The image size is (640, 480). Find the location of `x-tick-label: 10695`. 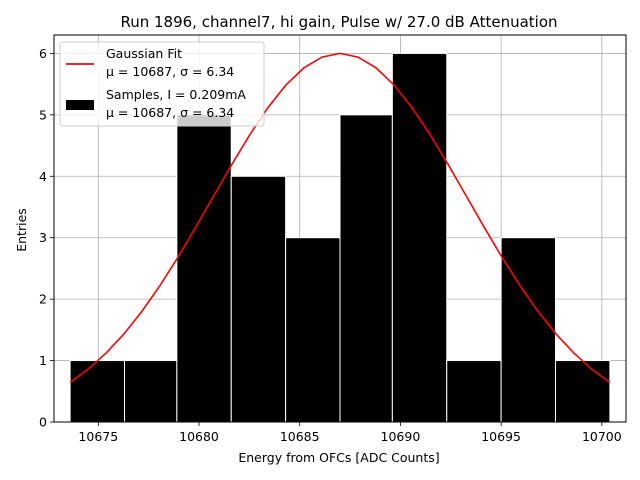

x-tick-label: 10695 is located at coordinates (501, 436).